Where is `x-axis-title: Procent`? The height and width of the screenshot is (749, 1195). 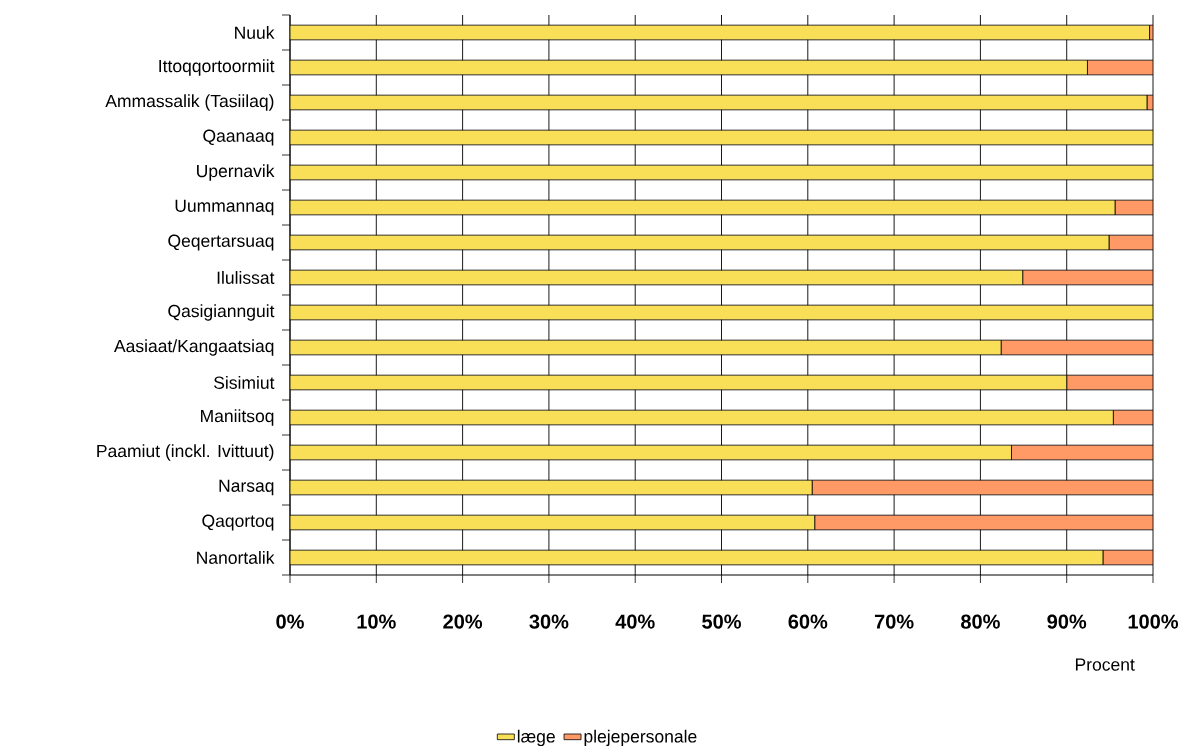
x-axis-title: Procent is located at coordinates (1105, 664).